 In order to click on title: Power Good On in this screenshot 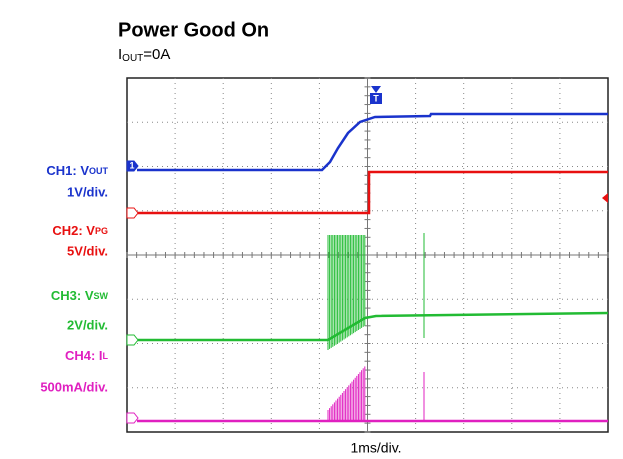, I will do `click(193, 30)`.